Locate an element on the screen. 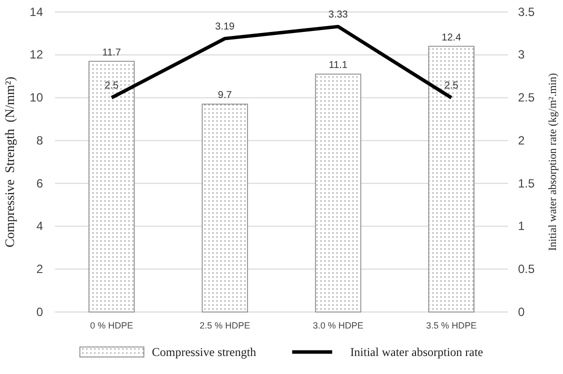  data-label: 3.19 is located at coordinates (225, 27).